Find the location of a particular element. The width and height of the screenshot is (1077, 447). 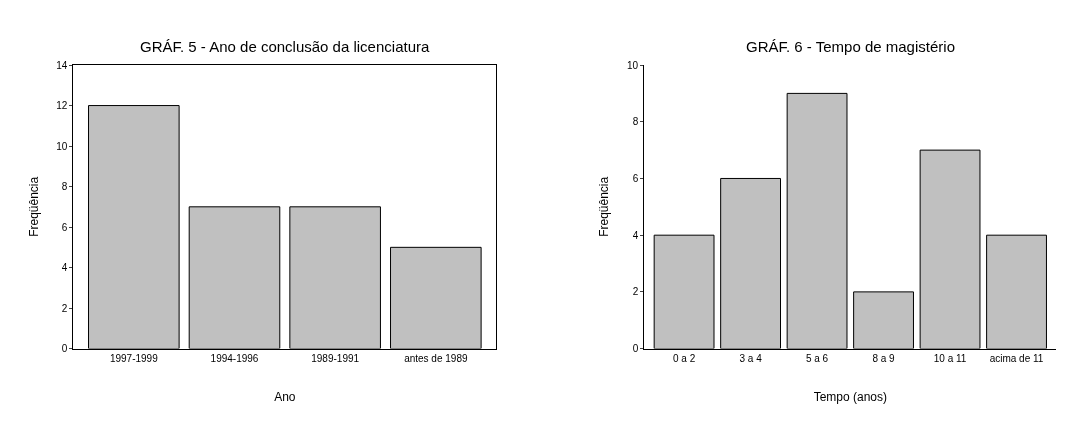

x-tick-label: 1989-1991 is located at coordinates (335, 358).